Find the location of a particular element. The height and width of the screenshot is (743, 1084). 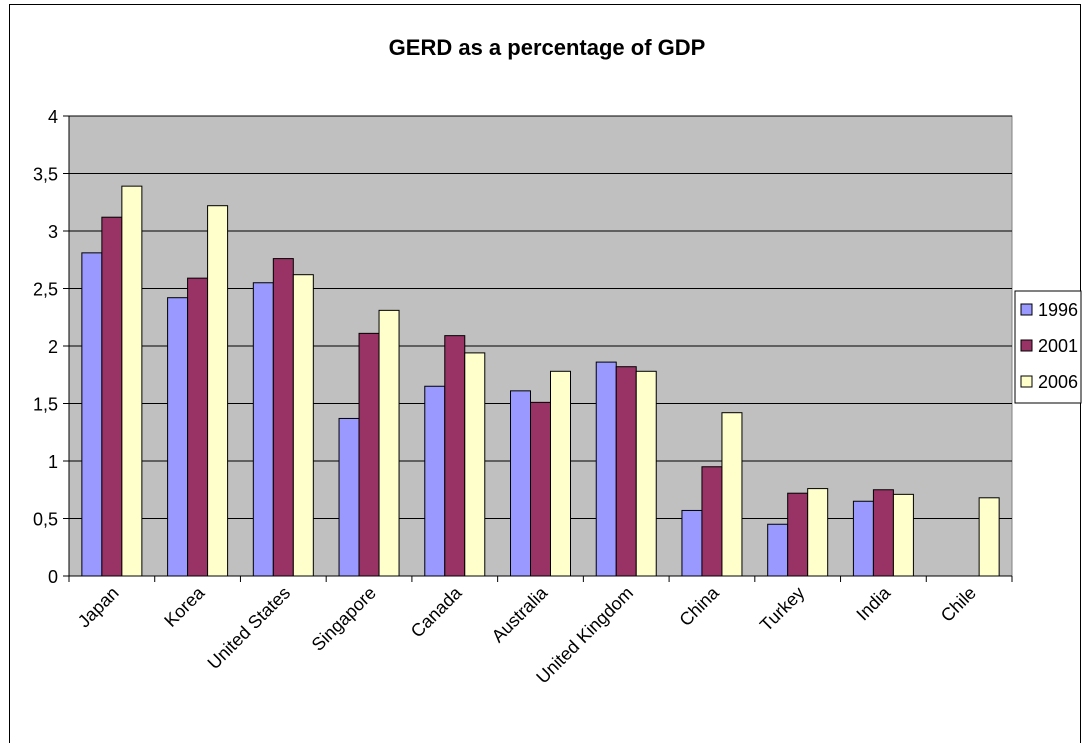

legend-label: 1996 is located at coordinates (1058, 310).